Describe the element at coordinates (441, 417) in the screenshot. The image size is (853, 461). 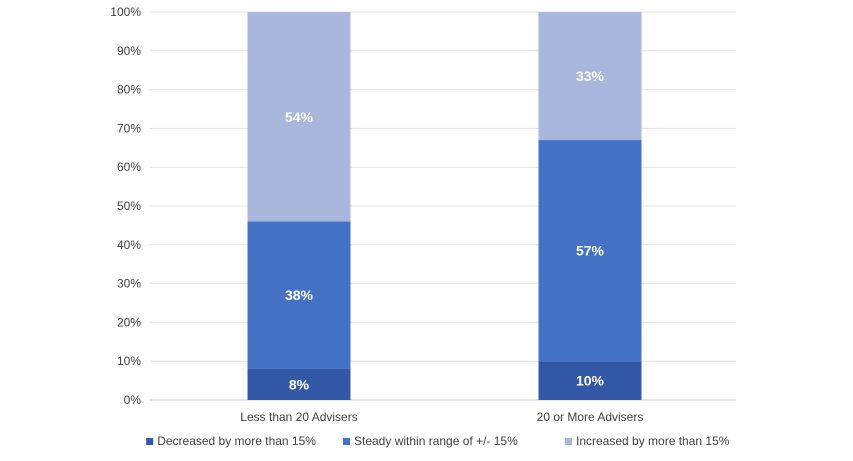
I see `x-axis-categories: Less than 20 Advisers 20 or More Advisers` at that location.